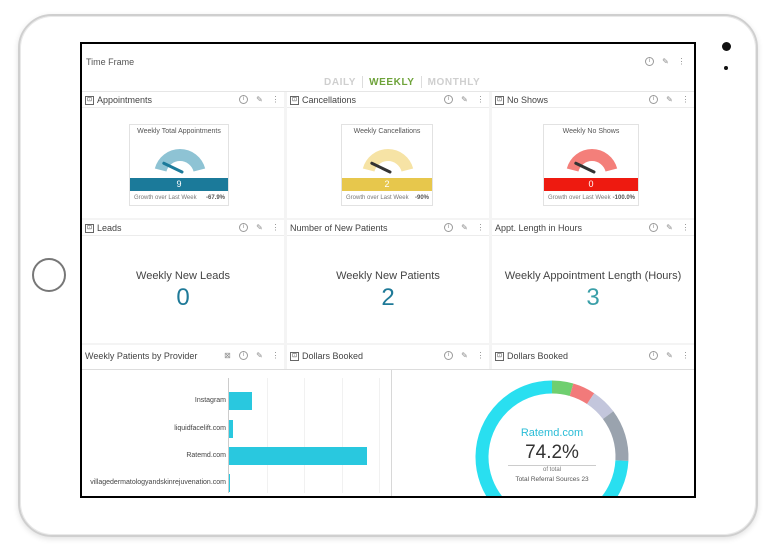 This screenshot has height=553, width=774. I want to click on donut-center-value: 74.2%, so click(552, 452).